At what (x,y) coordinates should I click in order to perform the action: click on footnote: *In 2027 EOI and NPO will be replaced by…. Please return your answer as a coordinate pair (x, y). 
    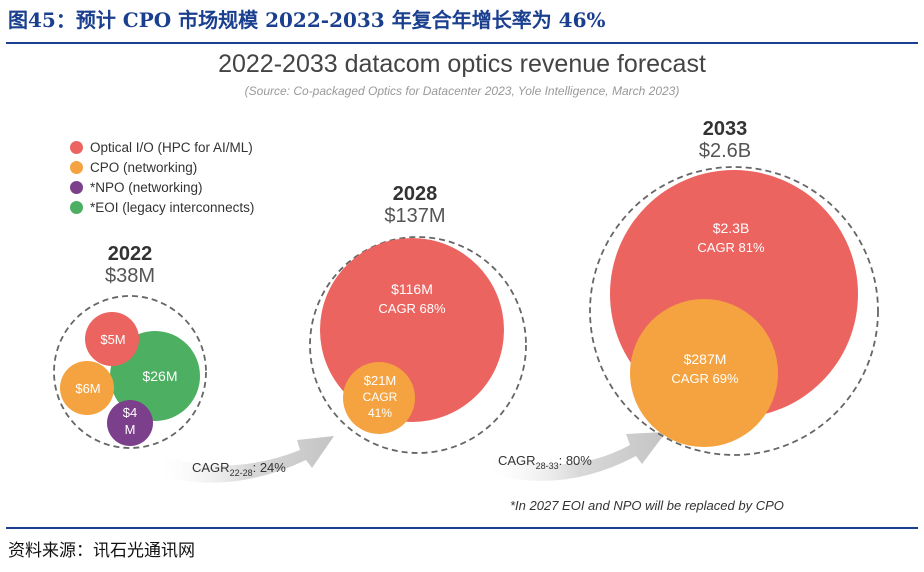
    Looking at the image, I should click on (647, 505).